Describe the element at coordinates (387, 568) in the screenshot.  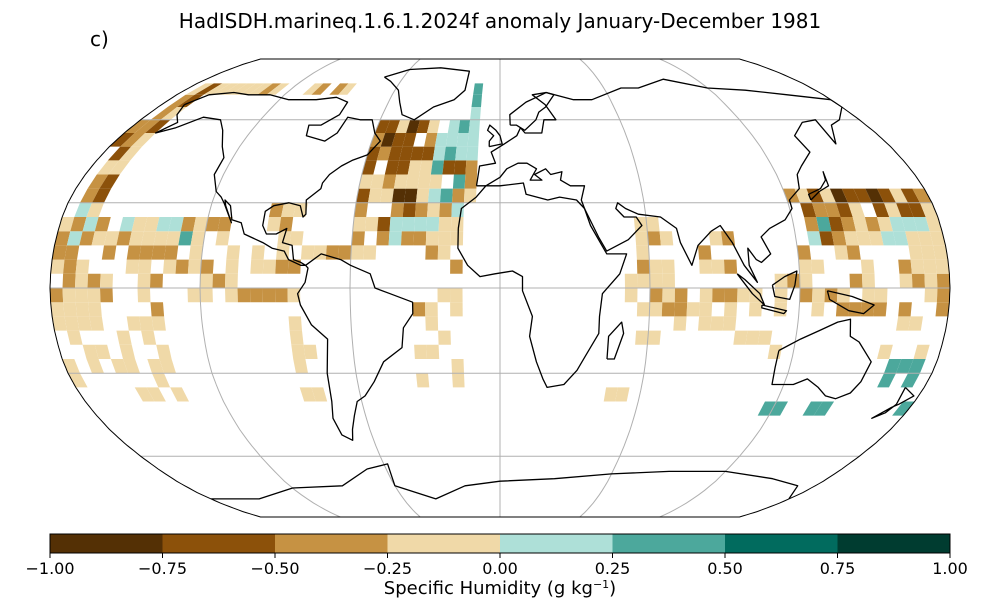
I see `colorbar-tick-label: −0.25` at that location.